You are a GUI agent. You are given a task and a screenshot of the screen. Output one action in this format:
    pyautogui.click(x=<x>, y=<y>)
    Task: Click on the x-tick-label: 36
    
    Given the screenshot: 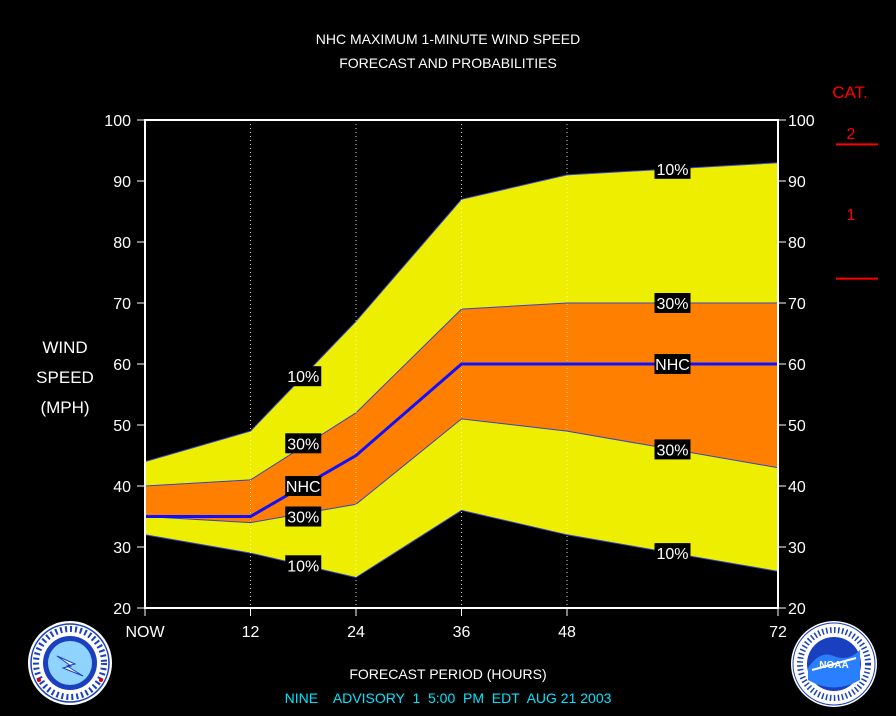 What is the action you would take?
    pyautogui.click(x=462, y=632)
    